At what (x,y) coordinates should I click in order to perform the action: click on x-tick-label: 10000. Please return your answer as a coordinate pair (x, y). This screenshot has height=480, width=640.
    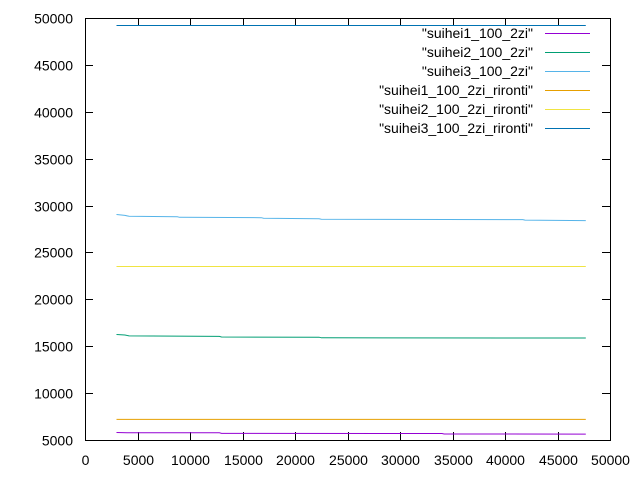
    Looking at the image, I should click on (190, 460).